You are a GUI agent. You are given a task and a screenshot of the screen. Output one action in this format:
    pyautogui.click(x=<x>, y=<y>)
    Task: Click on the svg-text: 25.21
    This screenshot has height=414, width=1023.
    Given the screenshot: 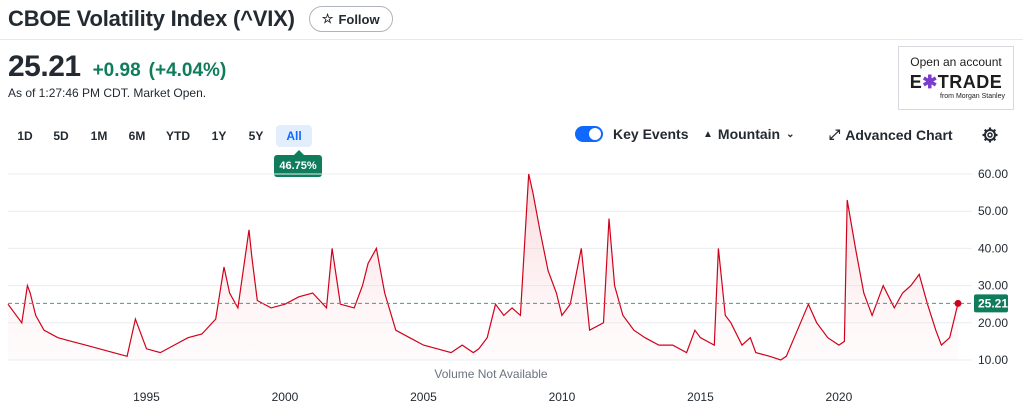 What is the action you would take?
    pyautogui.click(x=993, y=303)
    